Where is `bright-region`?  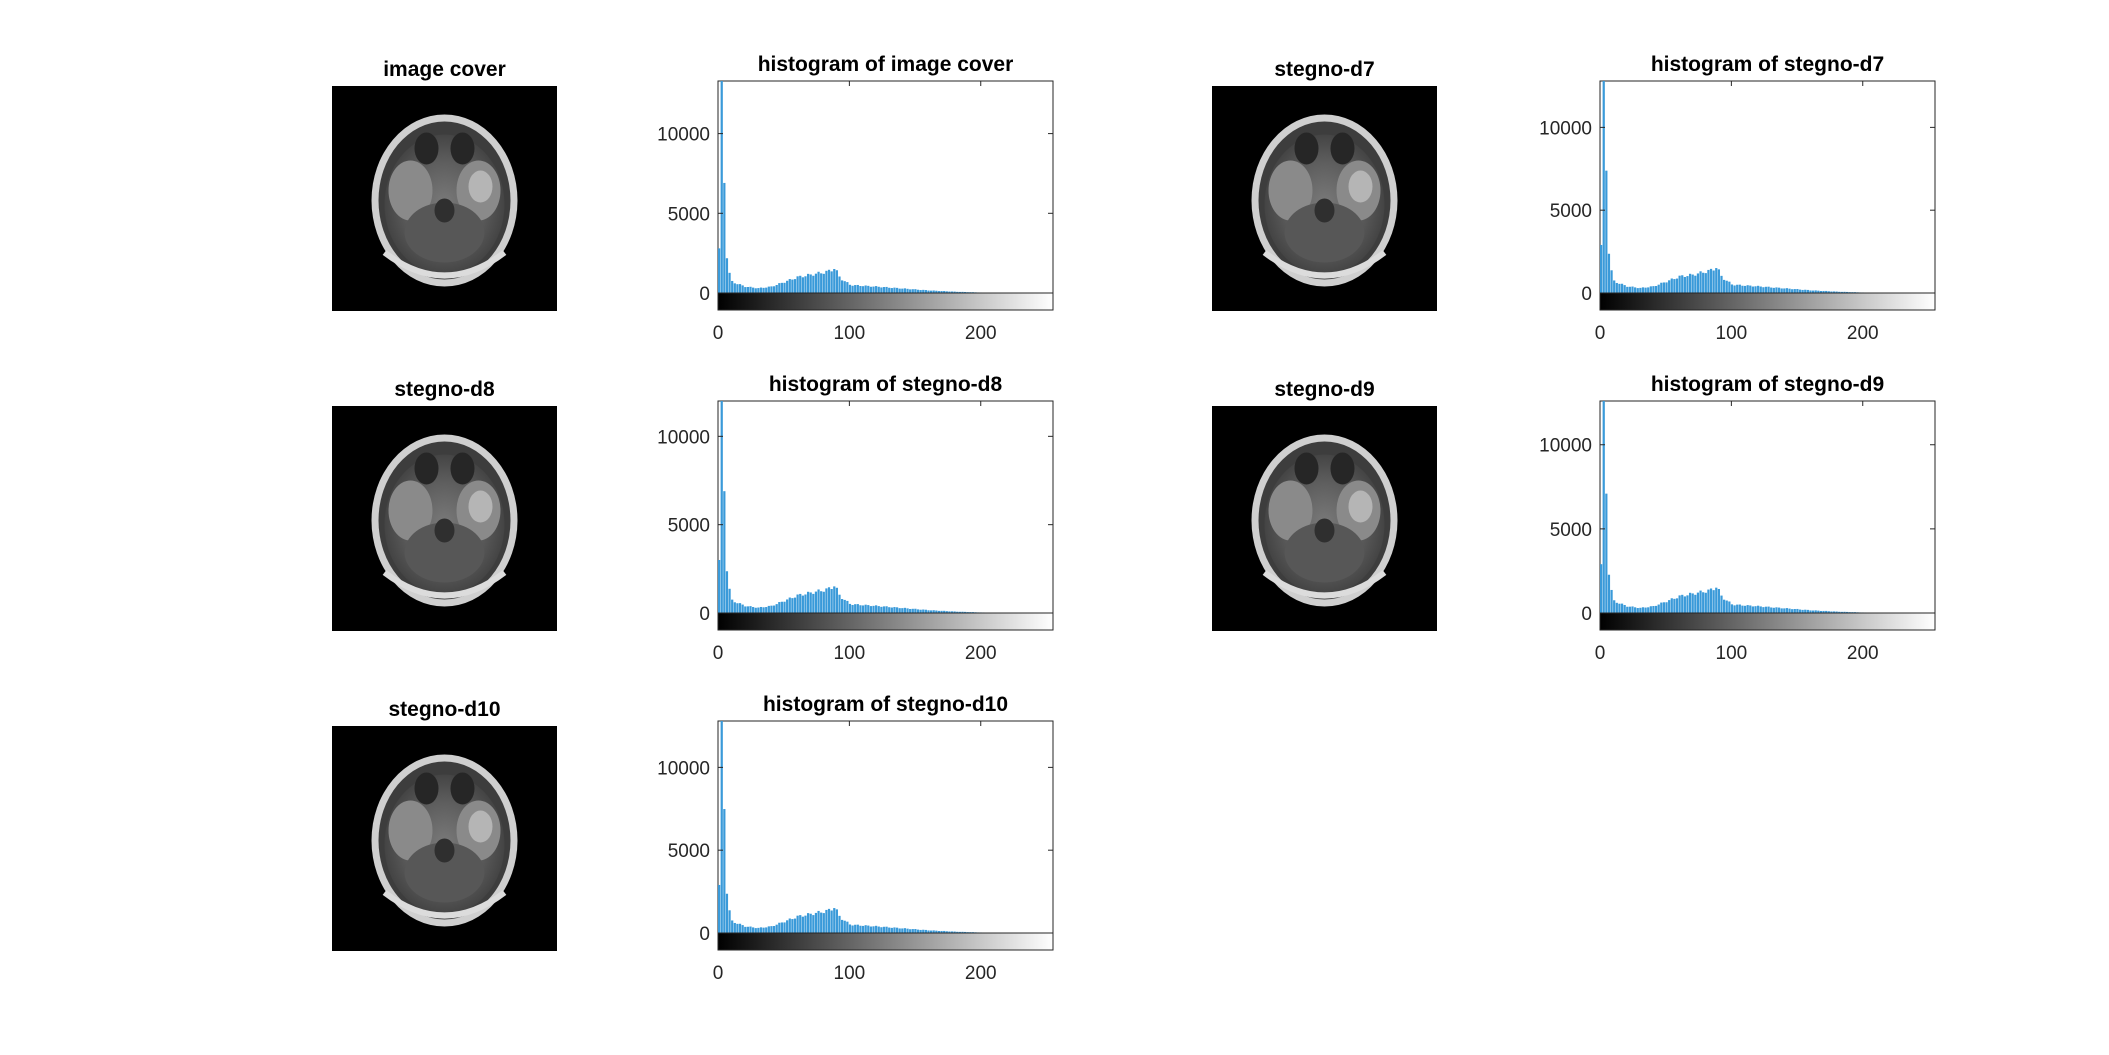 bright-region is located at coordinates (480, 826).